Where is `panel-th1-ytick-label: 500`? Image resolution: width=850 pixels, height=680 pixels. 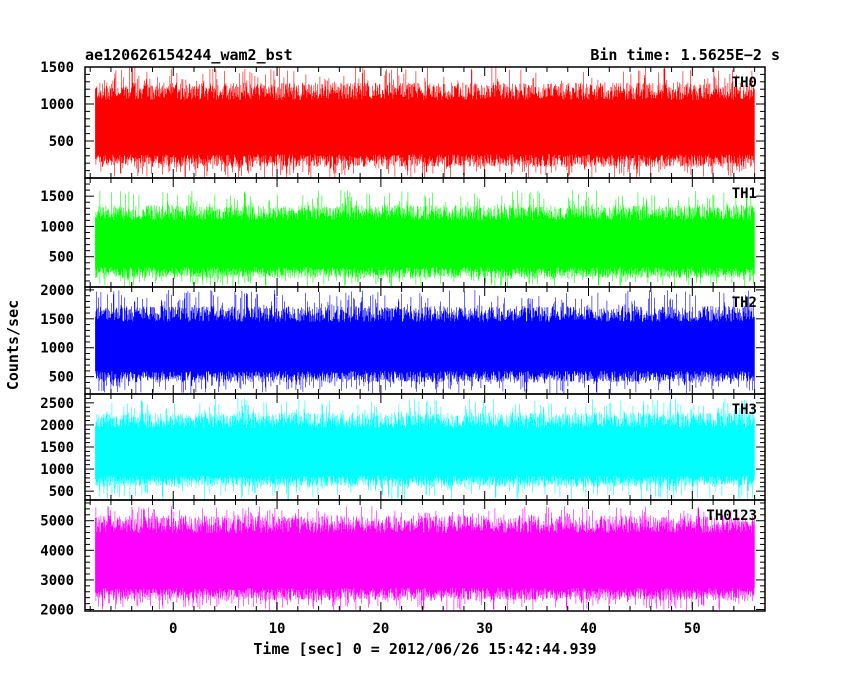
panel-th1-ytick-label: 500 is located at coordinates (61, 258).